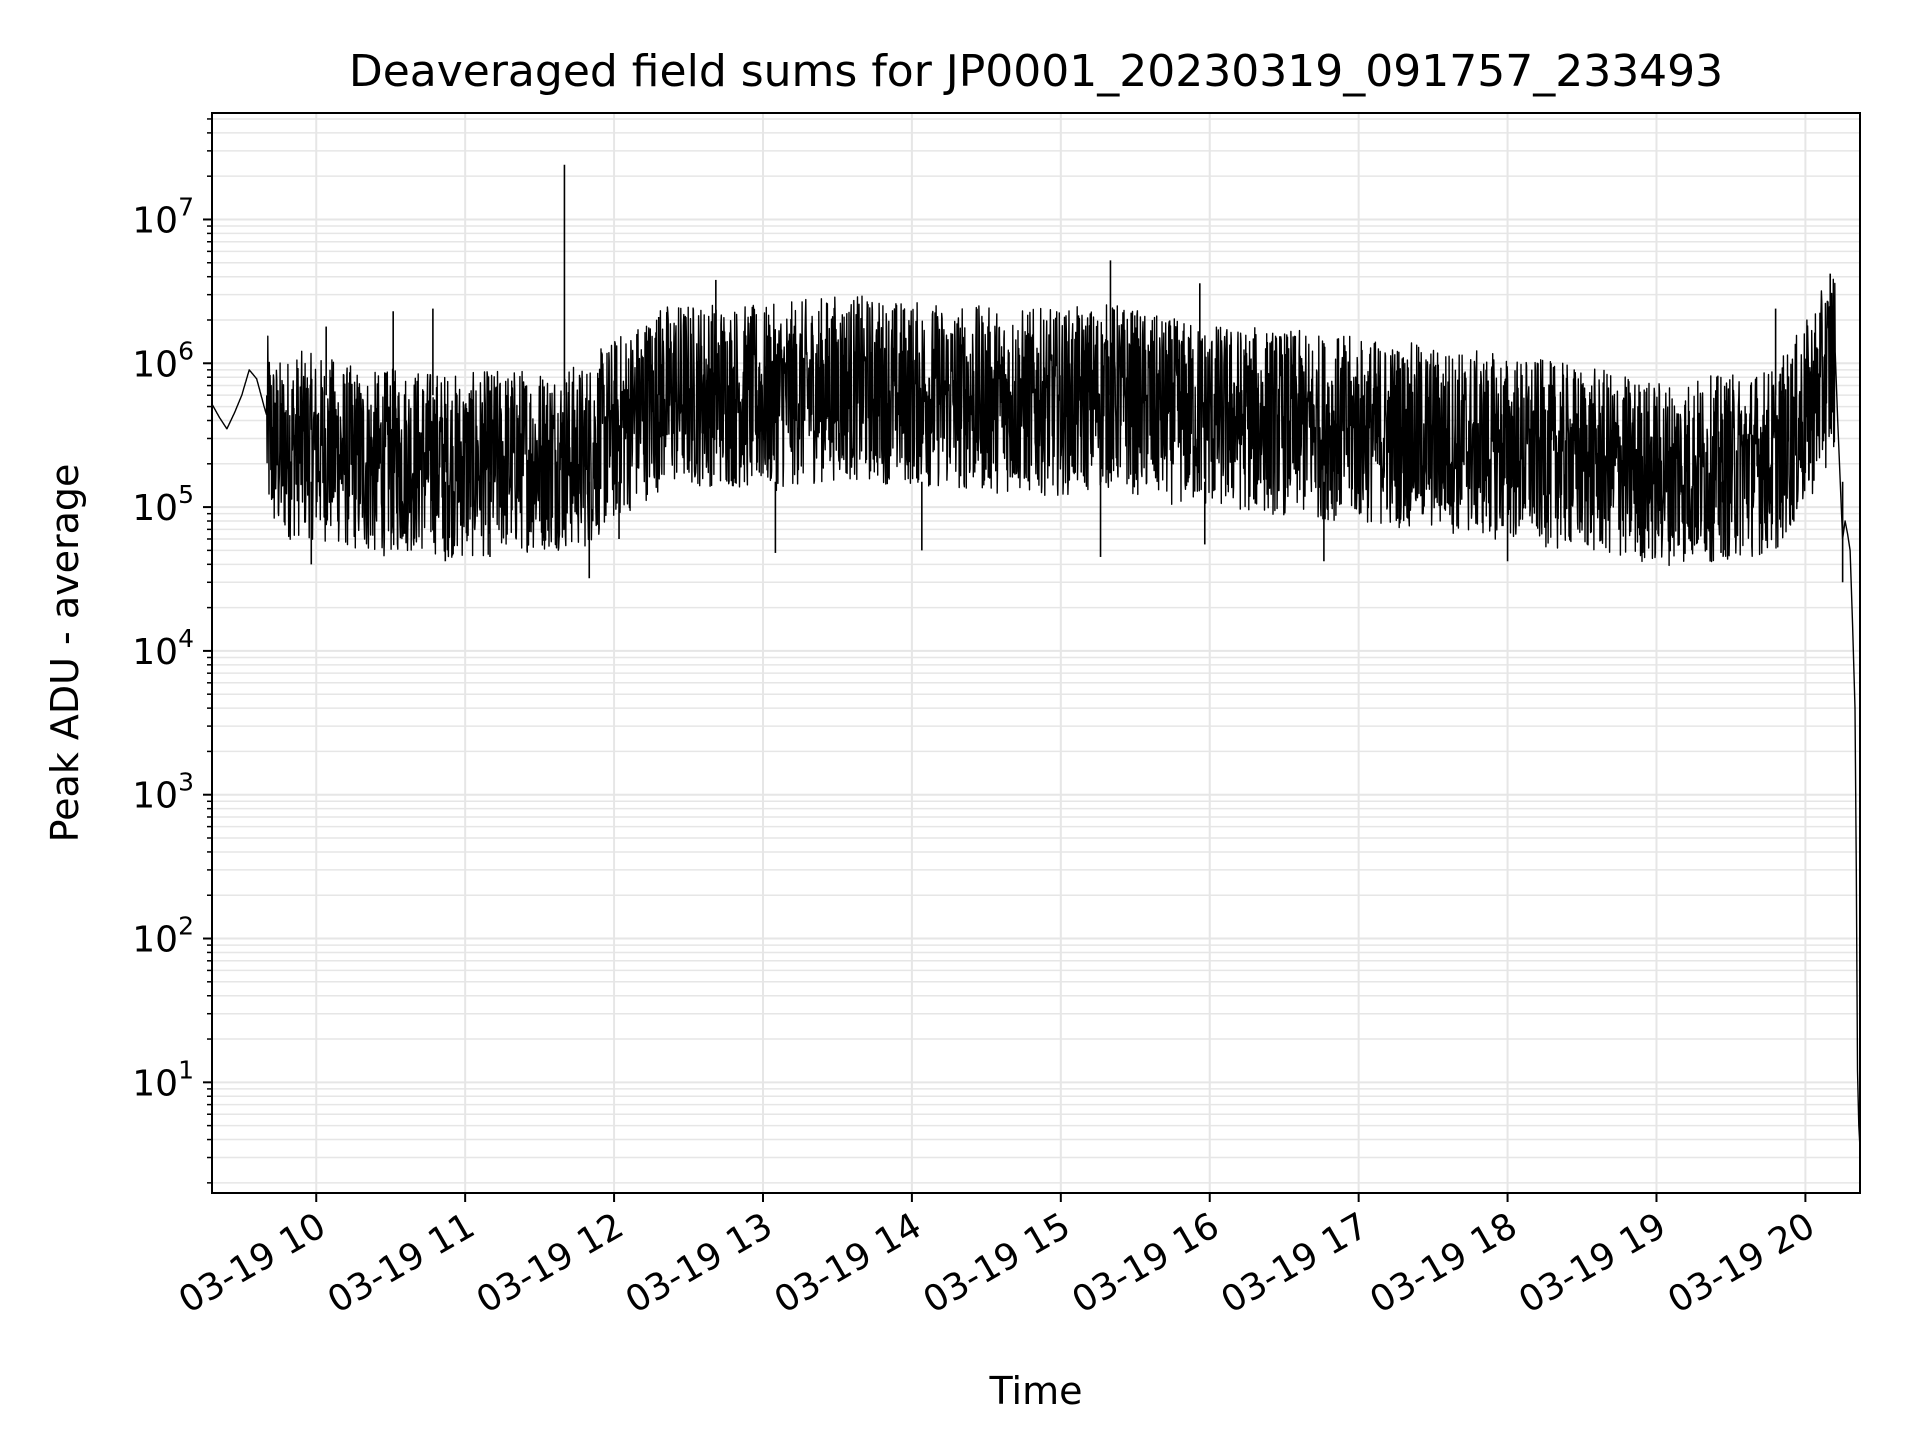 Image resolution: width=1920 pixels, height=1440 pixels. Describe the element at coordinates (401, 1263) in the screenshot. I see `x-tick-label: 03-19 11` at that location.